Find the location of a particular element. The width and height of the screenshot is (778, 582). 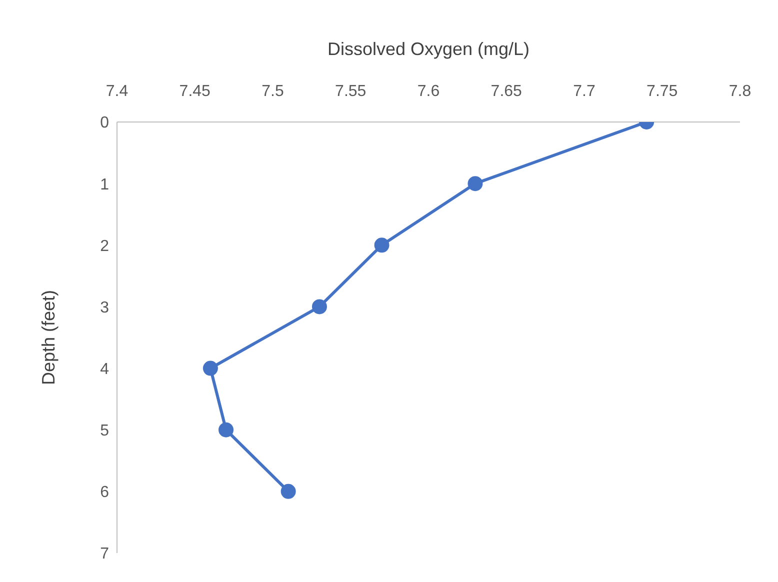

x-tick-label: 7.6 is located at coordinates (428, 91).